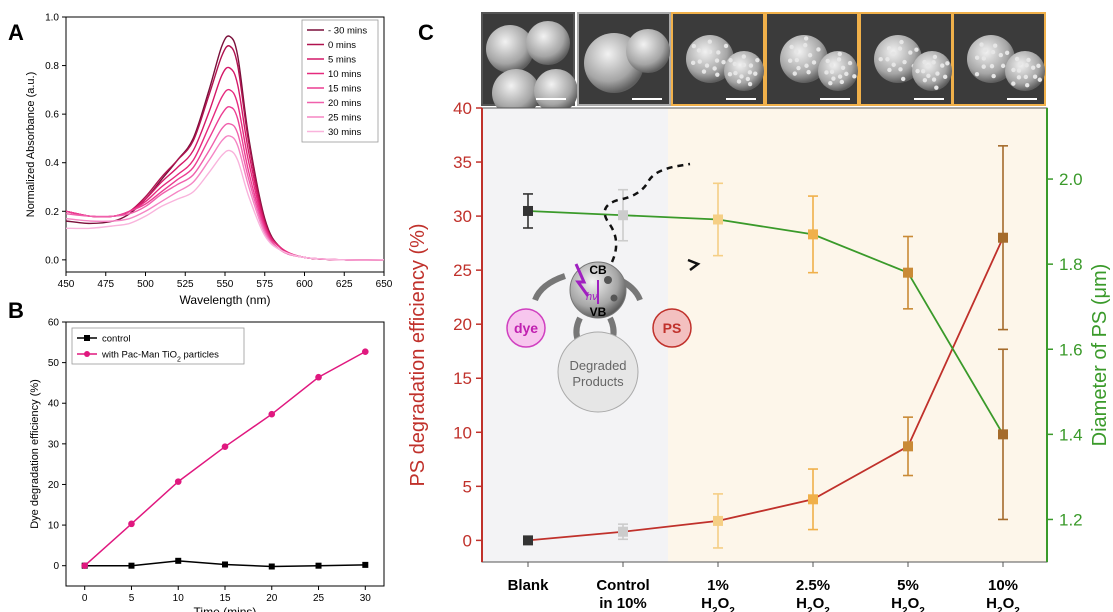 The width and height of the screenshot is (1113, 612). I want to click on right-tick-label: 1.4, so click(1071, 434).